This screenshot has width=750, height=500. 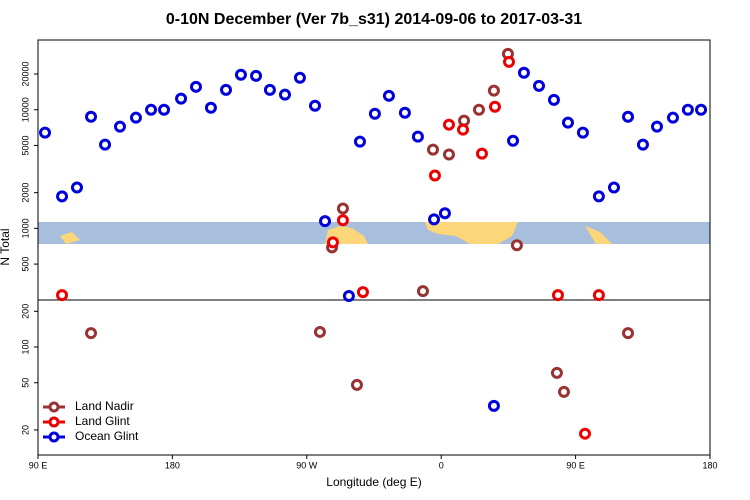 I want to click on y-tick-label: 100, so click(x=25, y=347).